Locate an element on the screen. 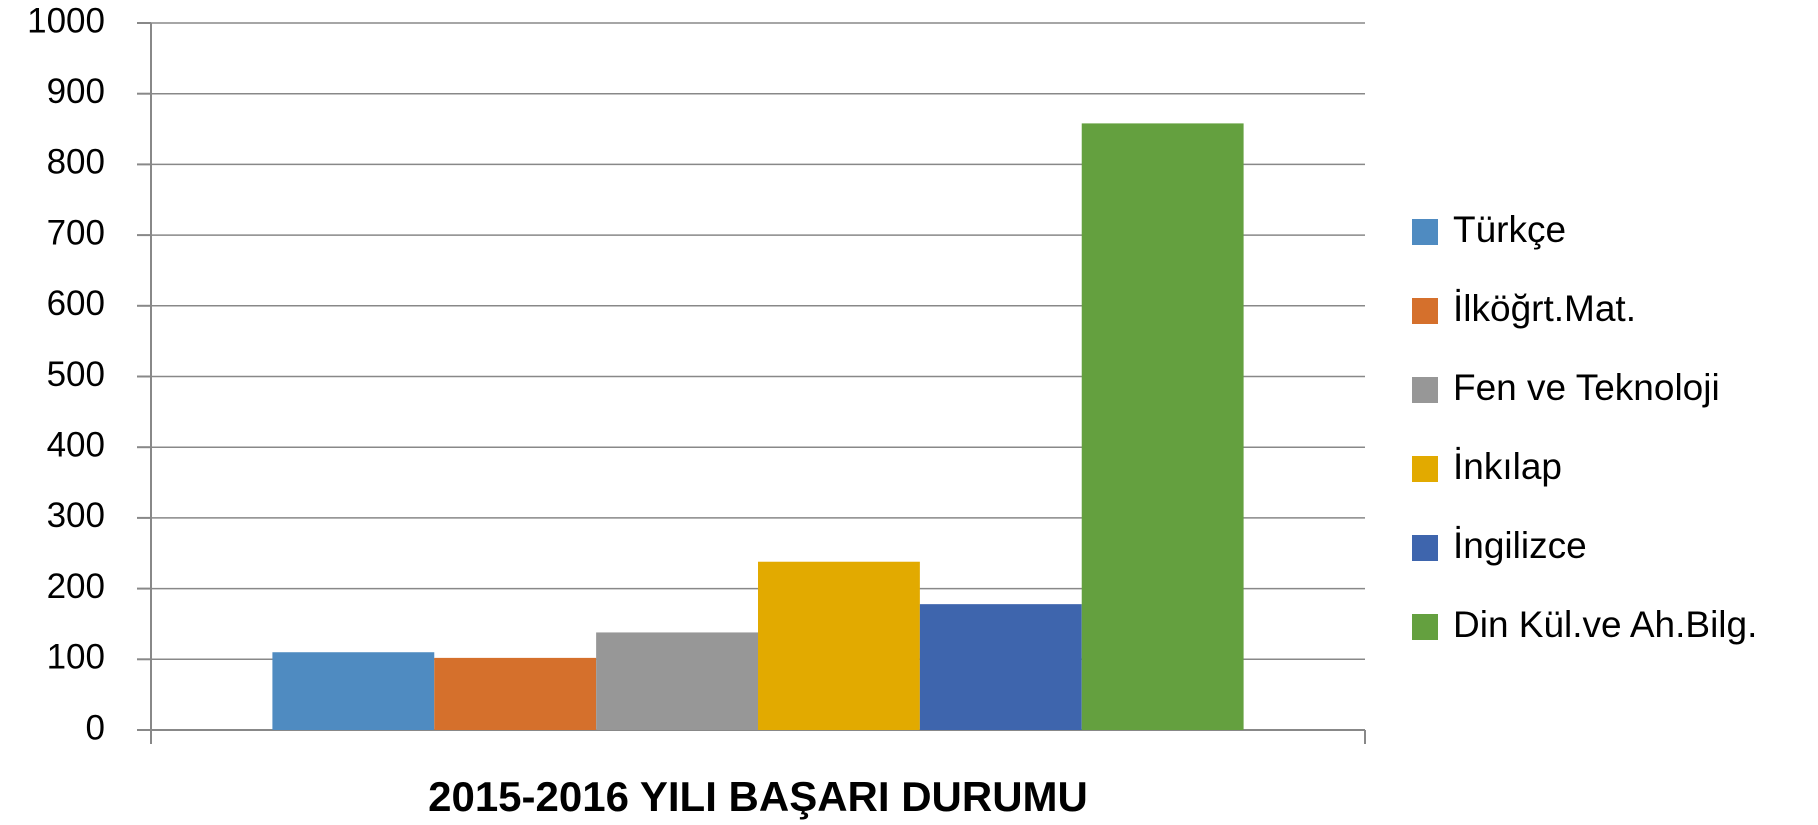 The width and height of the screenshot is (1818, 825). legend-label: Fen ve Teknoloji is located at coordinates (1586, 387).